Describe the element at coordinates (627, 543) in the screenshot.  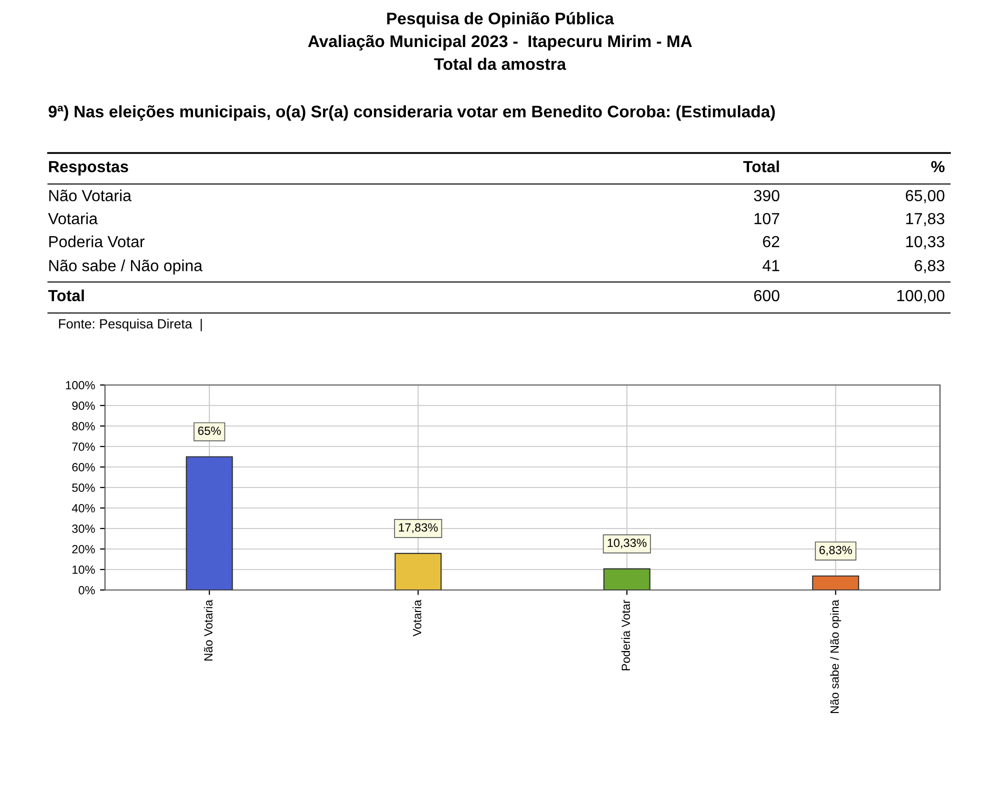
I see `data-label: 10,33%` at that location.